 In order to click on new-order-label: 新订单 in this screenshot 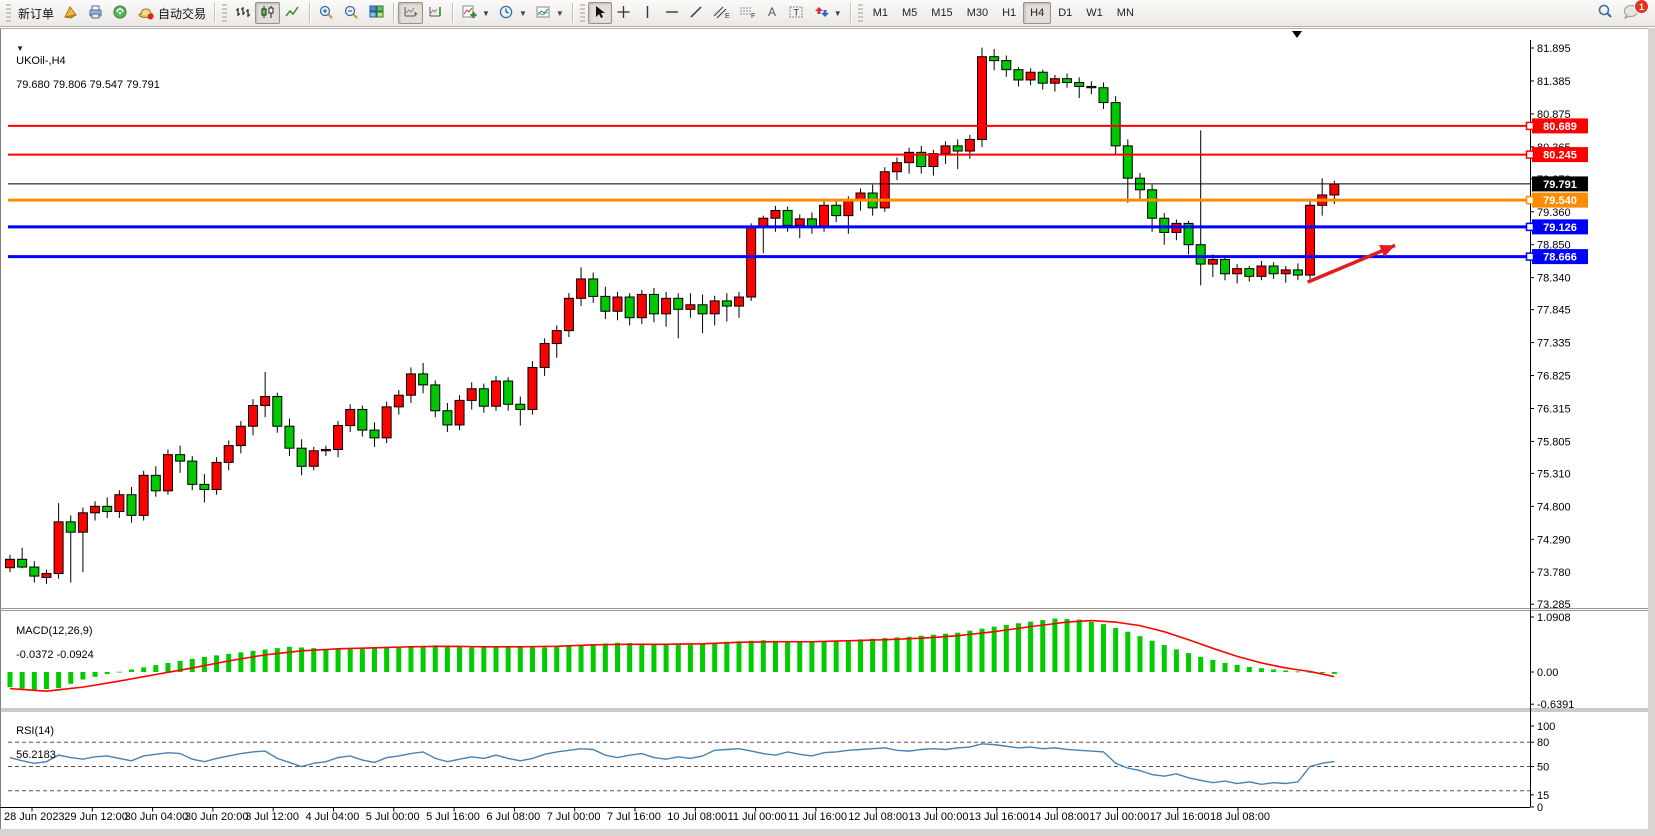, I will do `click(36, 13)`.